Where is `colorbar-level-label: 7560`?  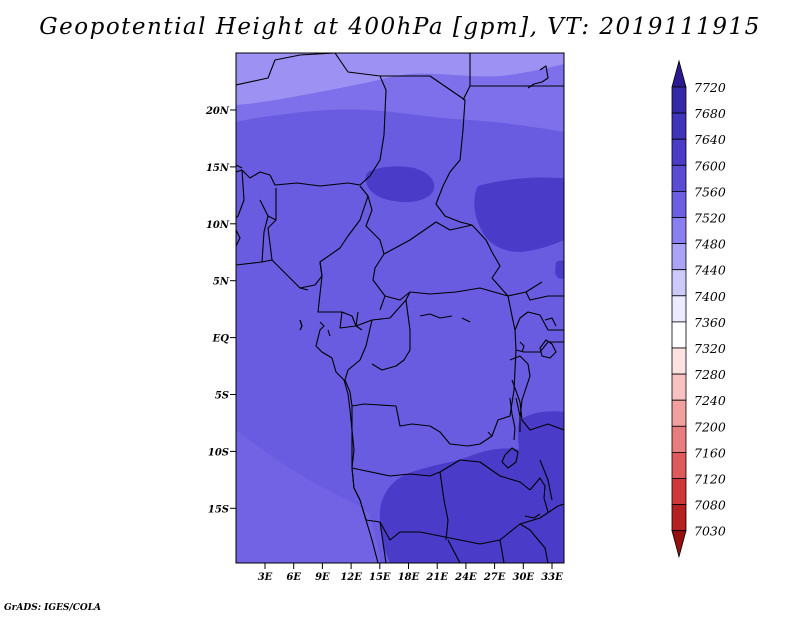 colorbar-level-label: 7560 is located at coordinates (710, 191).